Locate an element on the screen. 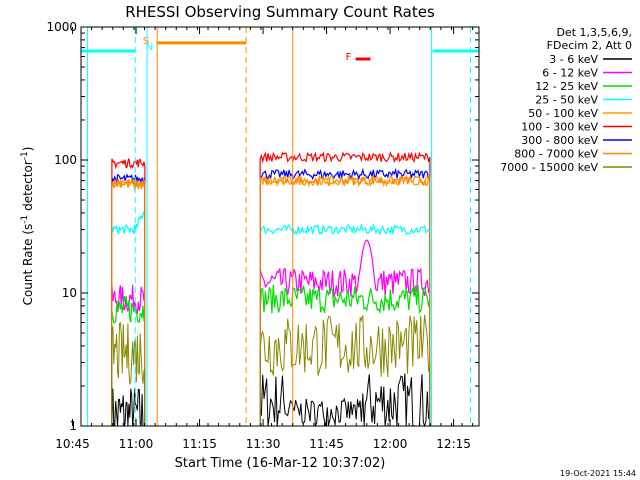 The height and width of the screenshot is (480, 640). footer-timestamp: 19-Oct-2021 15:44 is located at coordinates (598, 473).